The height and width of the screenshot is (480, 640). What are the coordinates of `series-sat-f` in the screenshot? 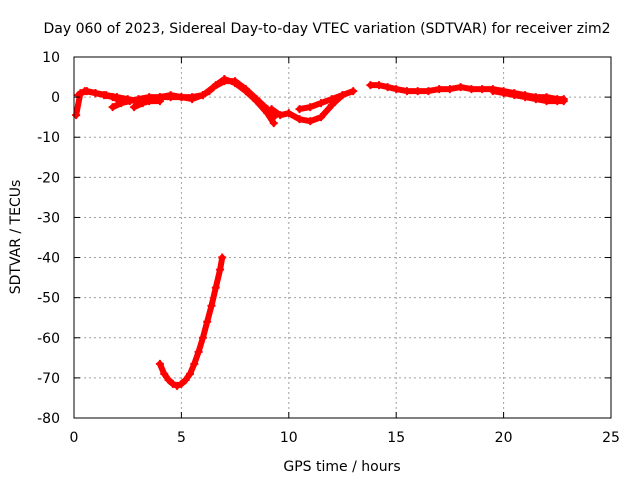 It's located at (321, 102).